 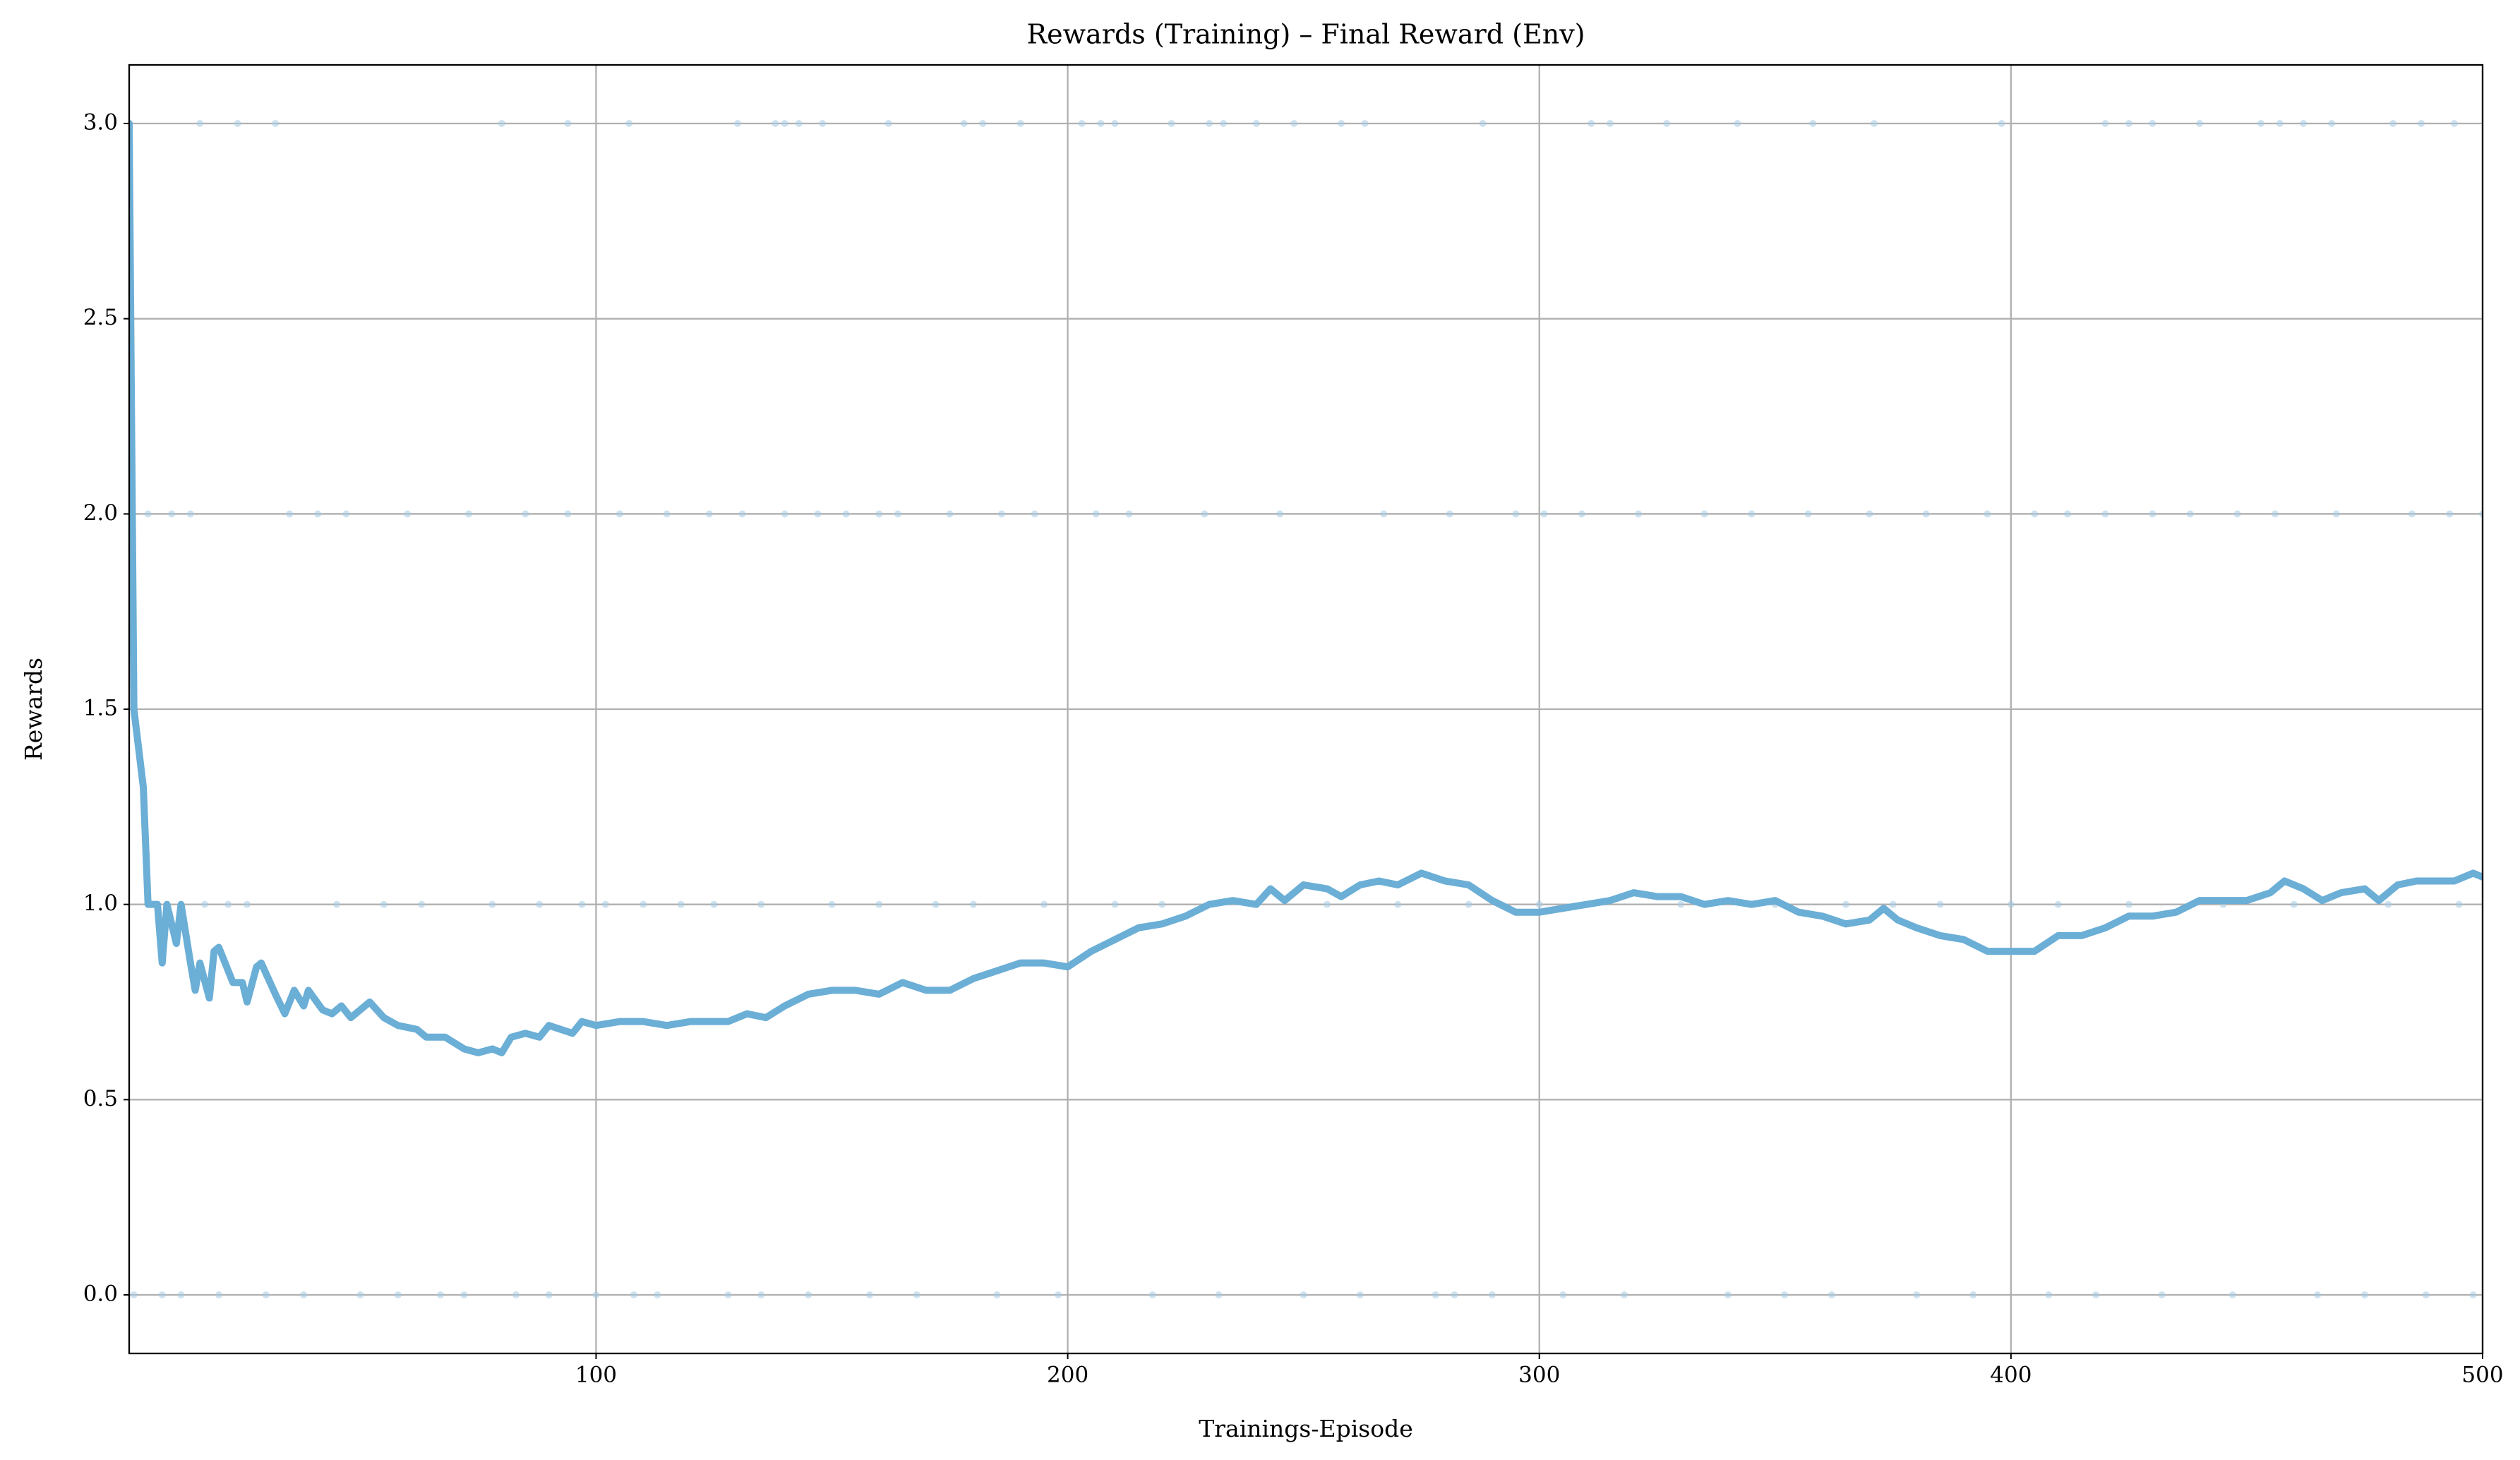 What do you see at coordinates (1068, 1376) in the screenshot?
I see `x-tick-label: 200` at bounding box center [1068, 1376].